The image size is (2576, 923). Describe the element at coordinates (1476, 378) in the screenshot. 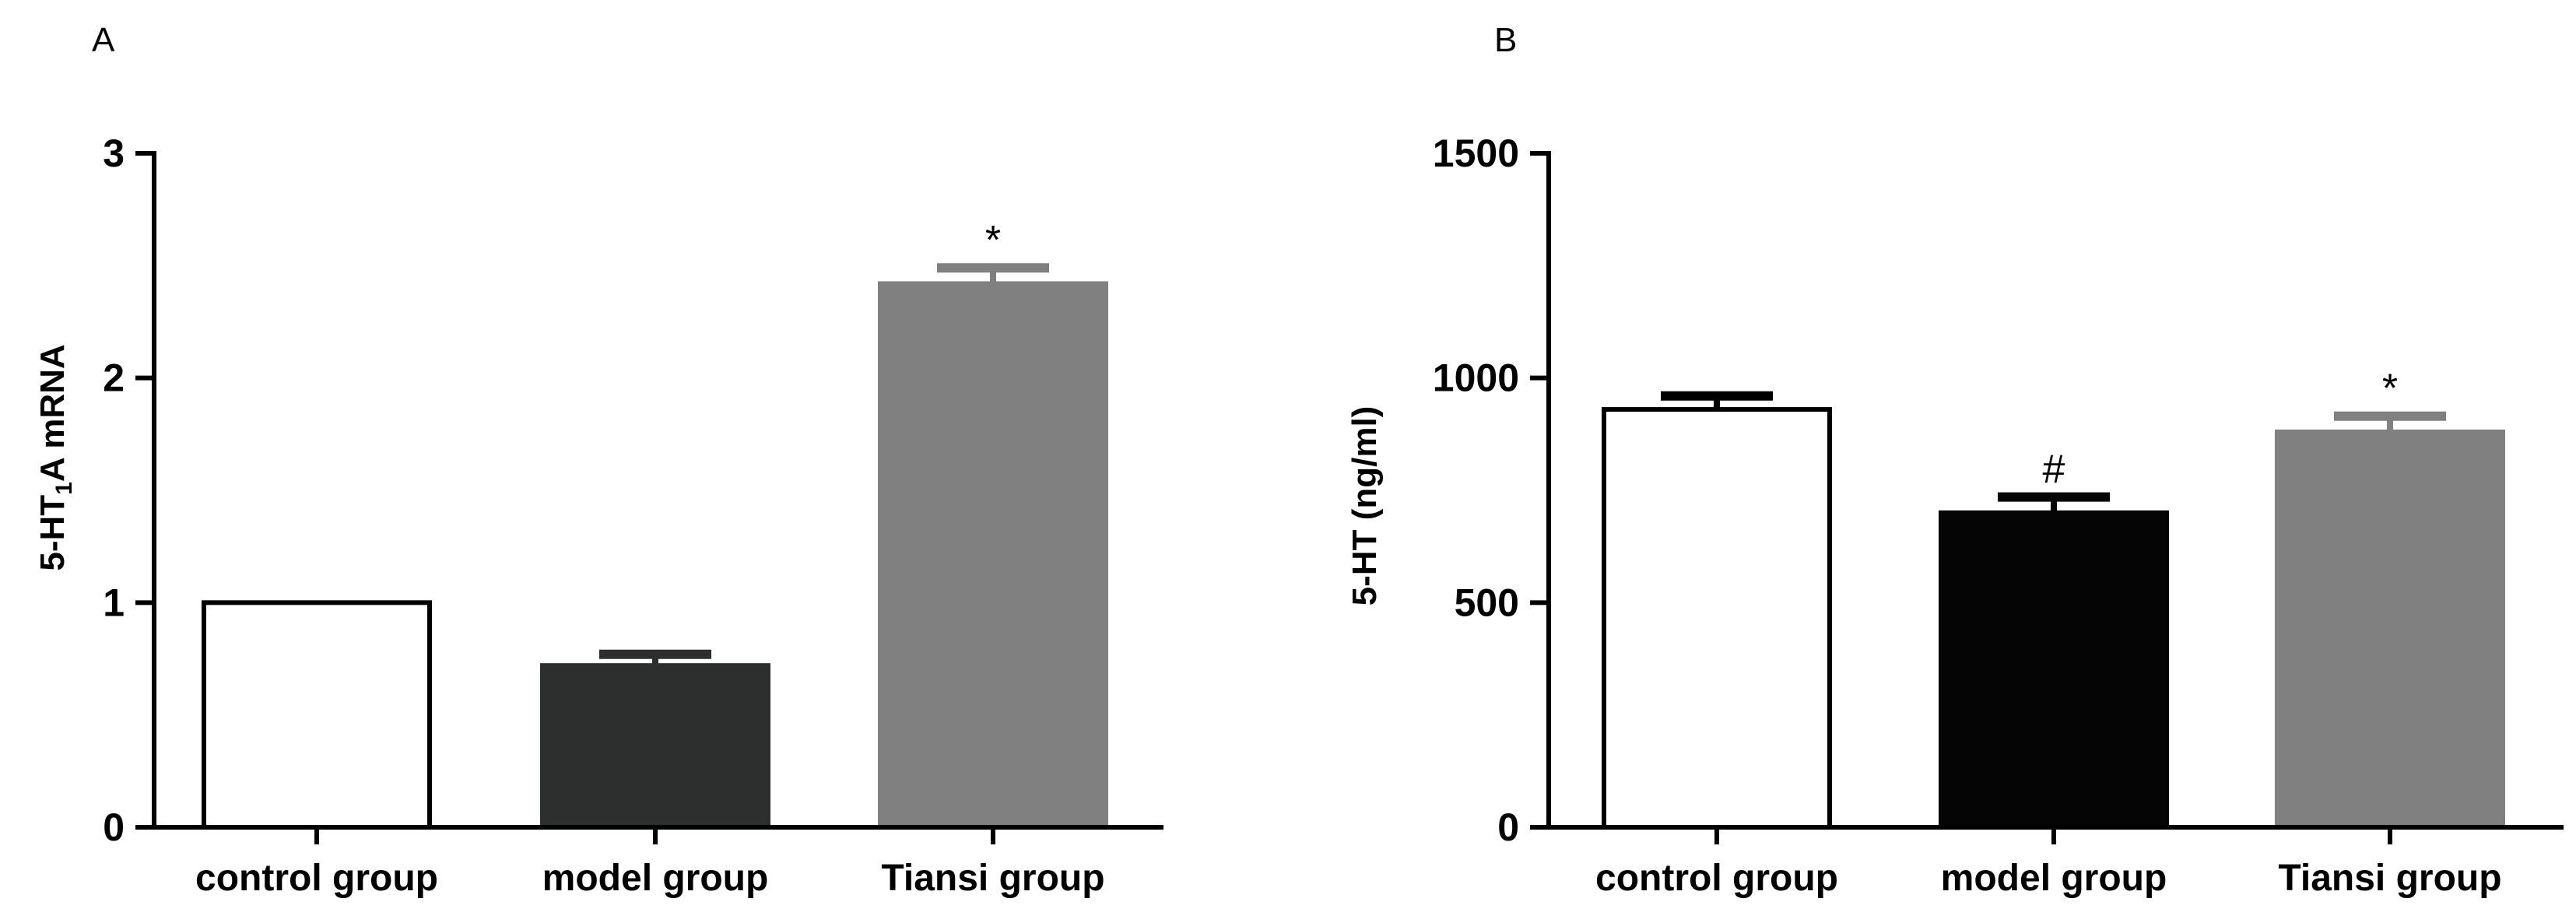

I see `panel-b-ytick-label-2: 1000` at that location.